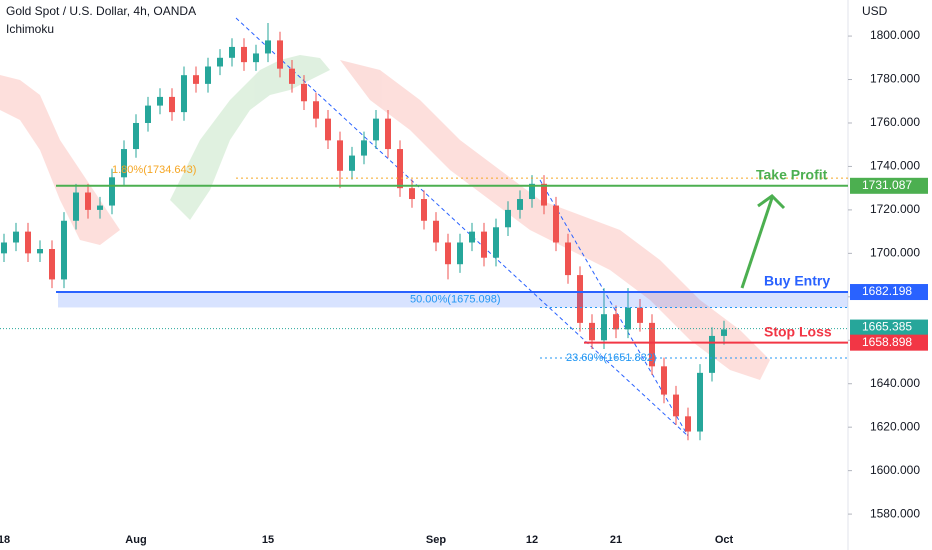  I want to click on y-tick-label: 1620.000, so click(895, 426).